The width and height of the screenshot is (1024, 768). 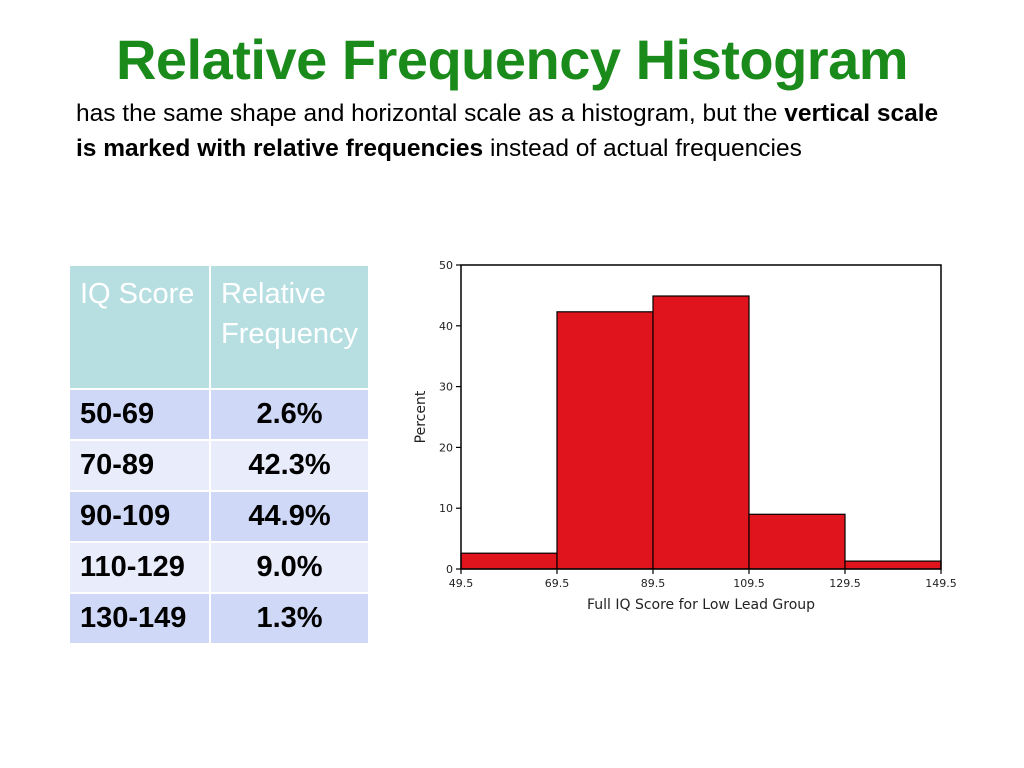 What do you see at coordinates (139, 465) in the screenshot?
I see `iq-range-cell: 70-89` at bounding box center [139, 465].